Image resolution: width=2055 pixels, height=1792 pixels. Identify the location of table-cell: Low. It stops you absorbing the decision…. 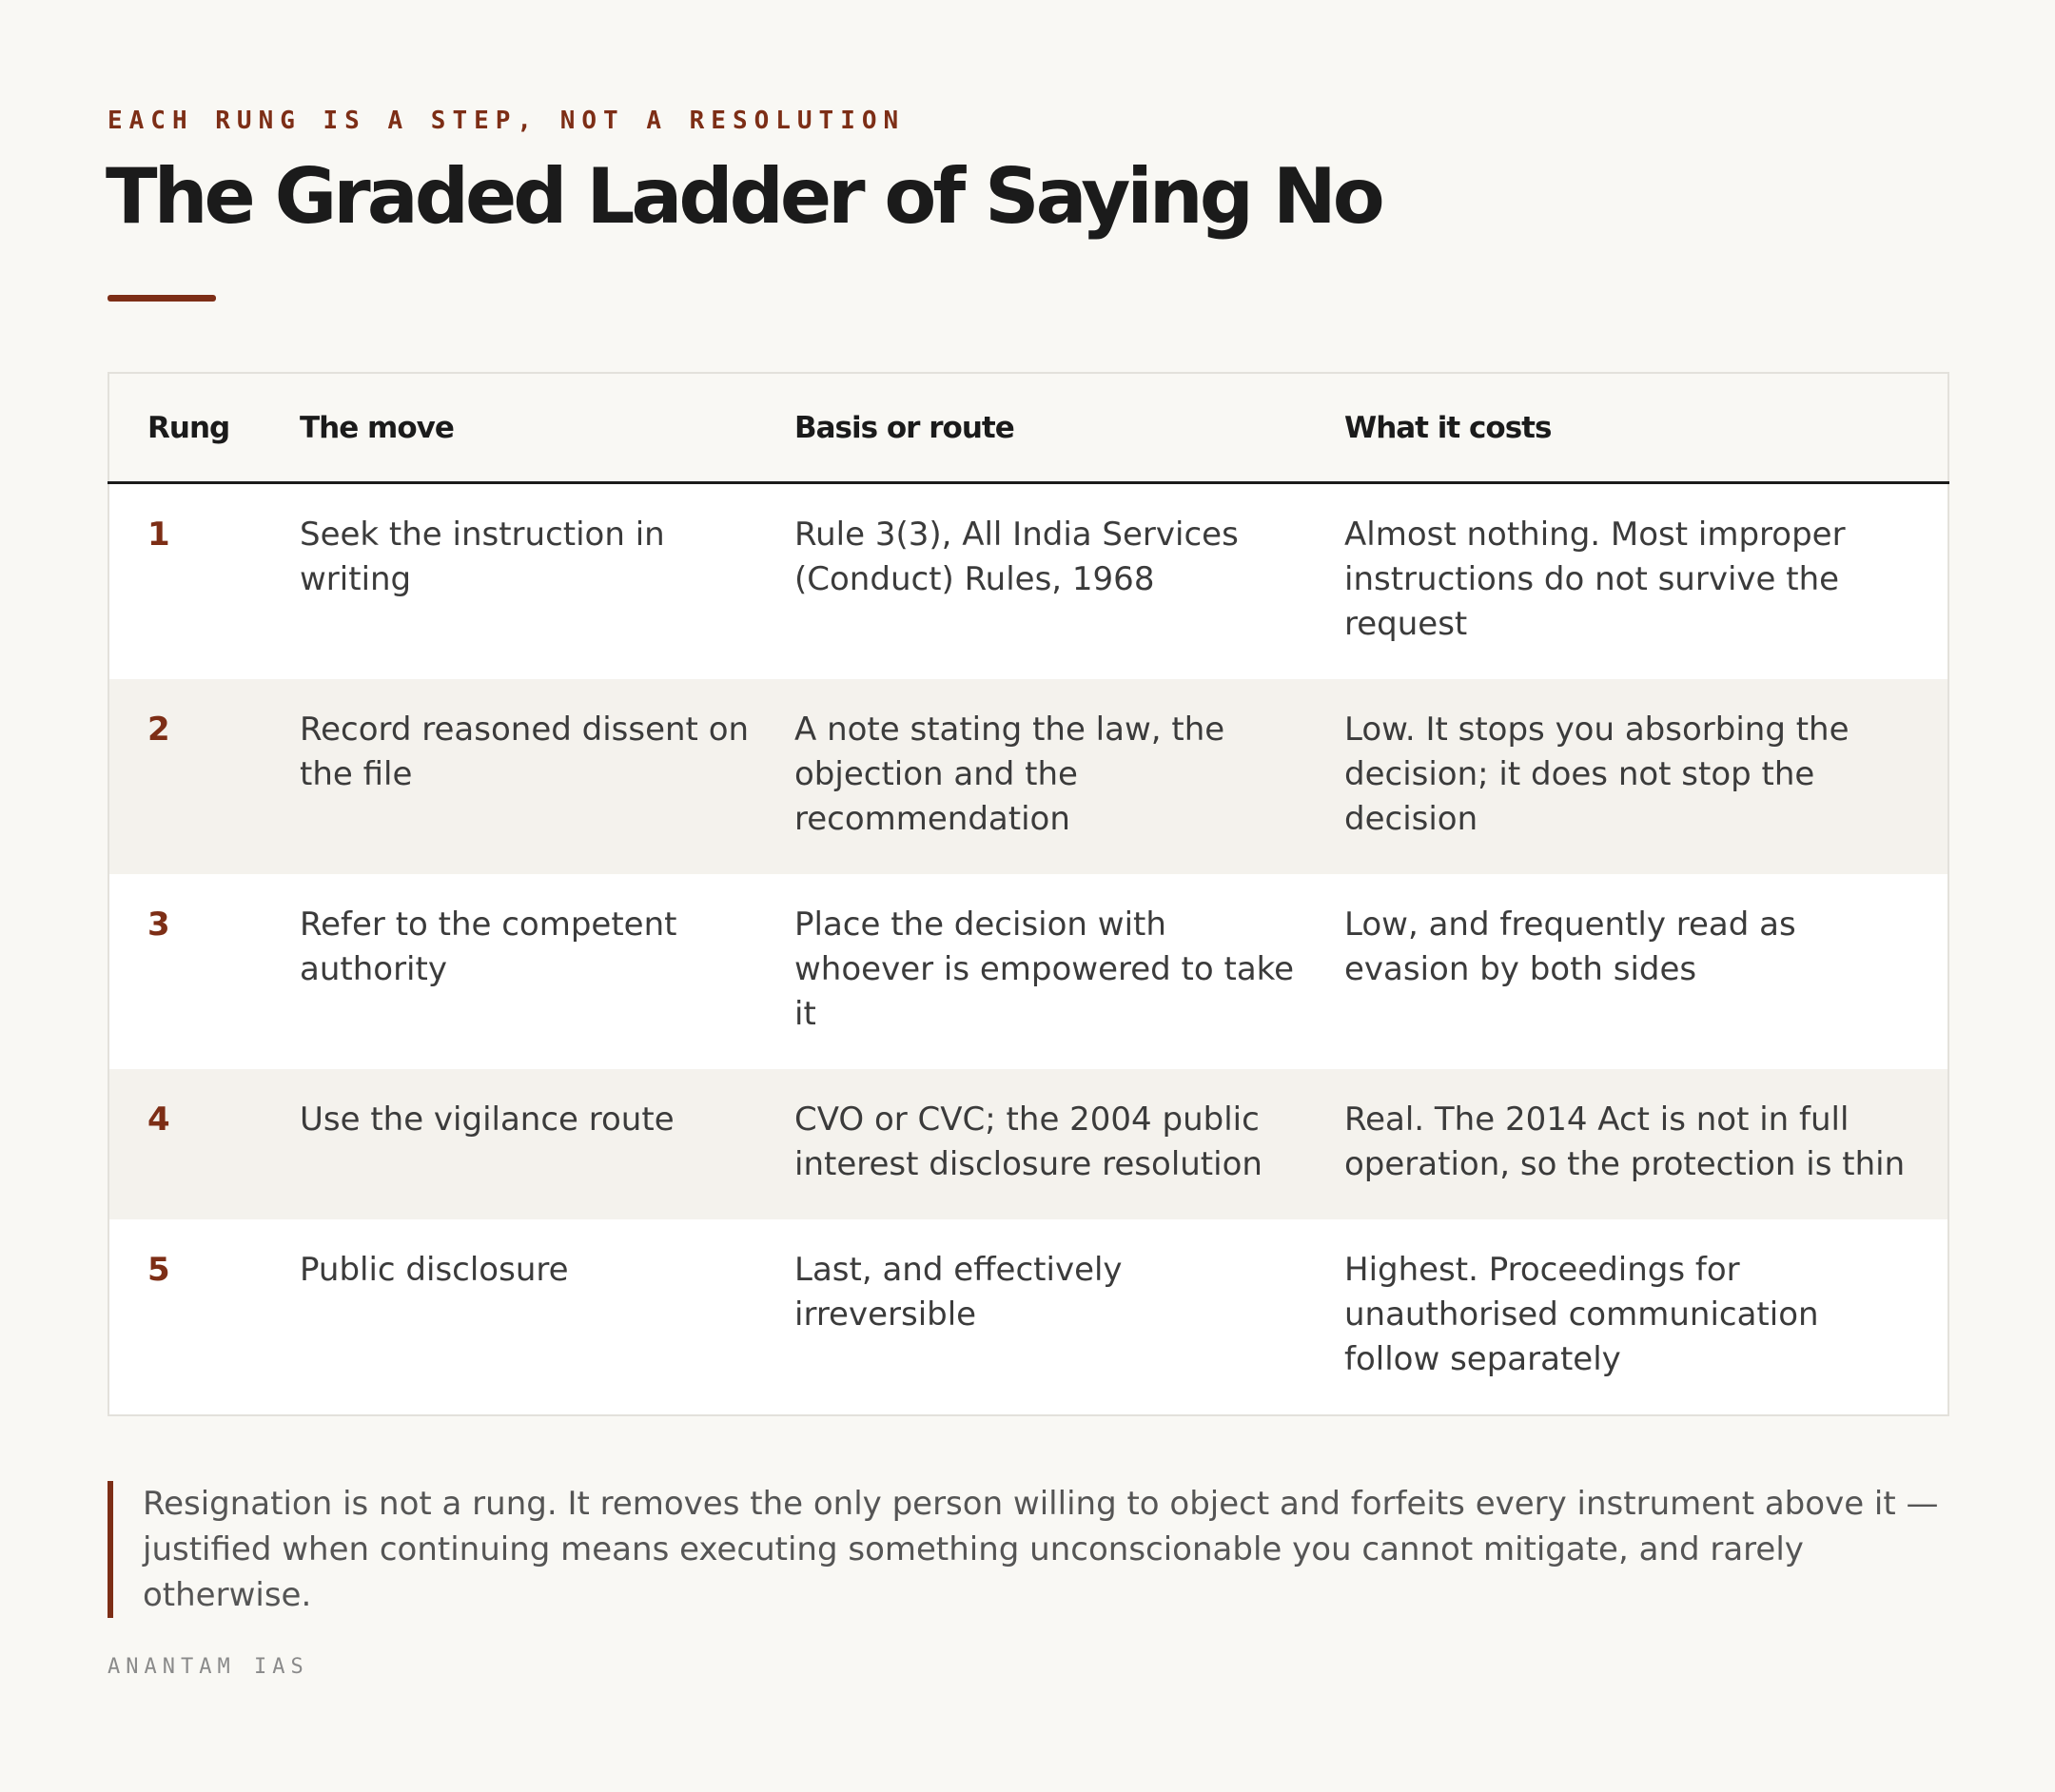
(1646, 776).